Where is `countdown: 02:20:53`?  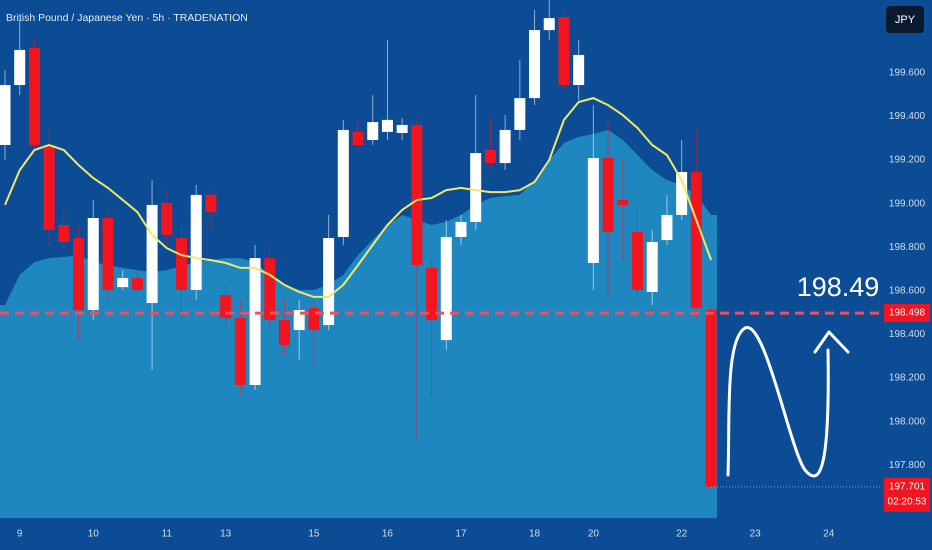 countdown: 02:20:53 is located at coordinates (907, 501).